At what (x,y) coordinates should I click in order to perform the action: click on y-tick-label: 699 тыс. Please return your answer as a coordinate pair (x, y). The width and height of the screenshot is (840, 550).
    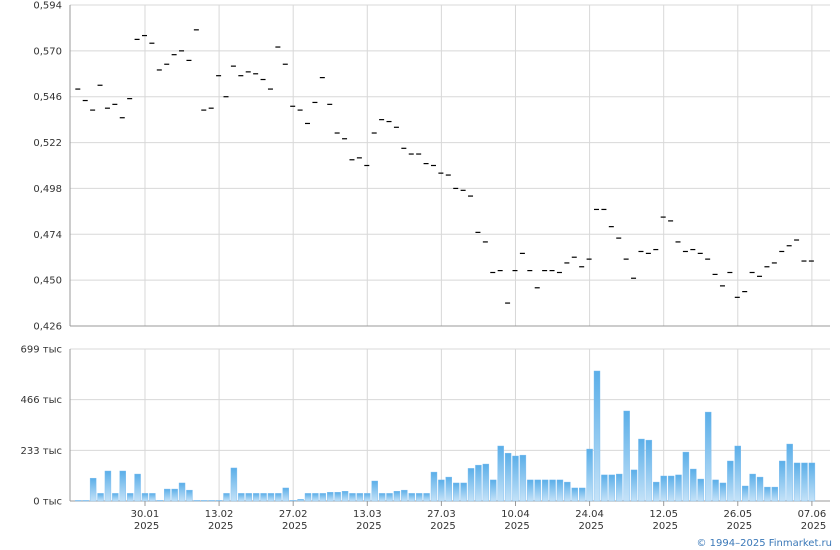
    Looking at the image, I should click on (41, 350).